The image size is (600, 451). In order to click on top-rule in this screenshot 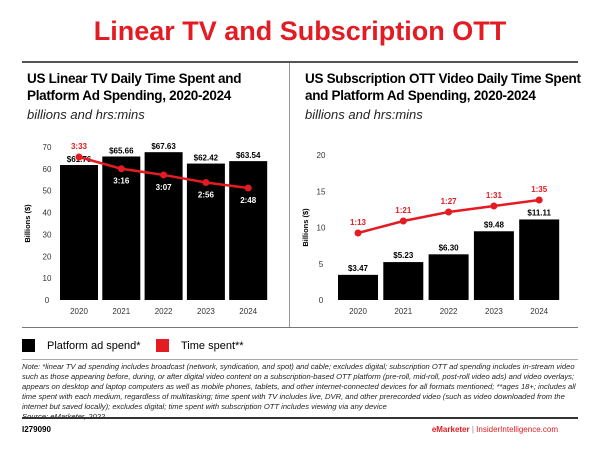, I will do `click(300, 62)`.